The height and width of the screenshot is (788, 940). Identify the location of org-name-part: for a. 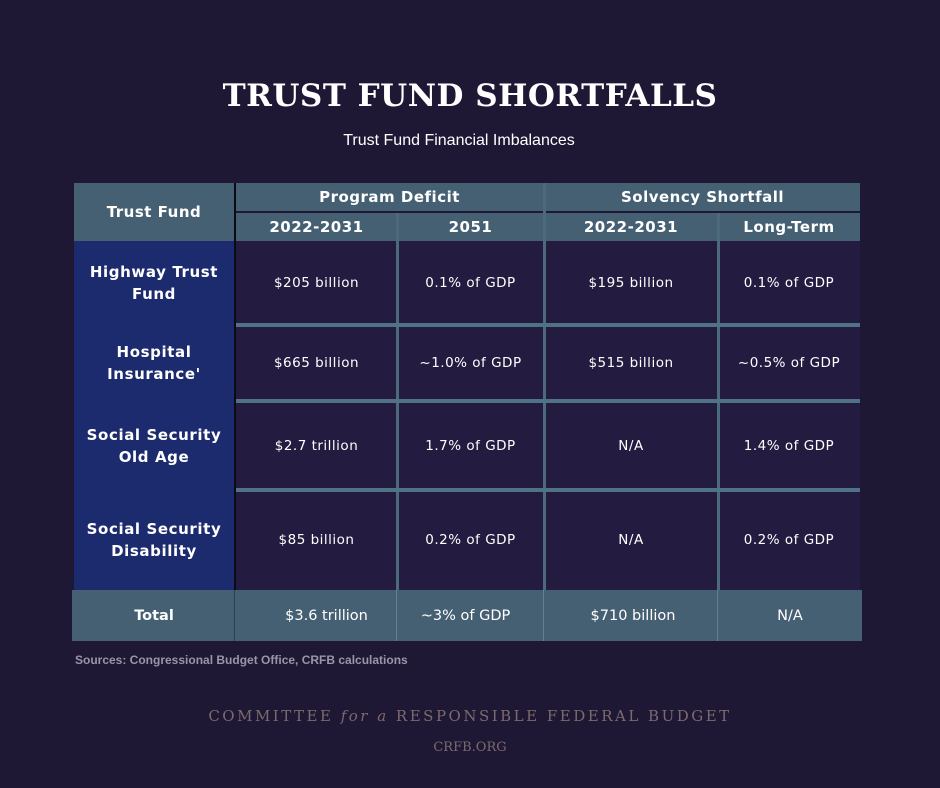
(364, 716).